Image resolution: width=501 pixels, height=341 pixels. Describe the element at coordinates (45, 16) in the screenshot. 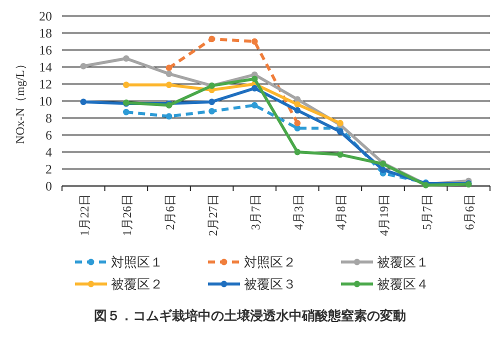

I see `y-tick-label: 20` at that location.